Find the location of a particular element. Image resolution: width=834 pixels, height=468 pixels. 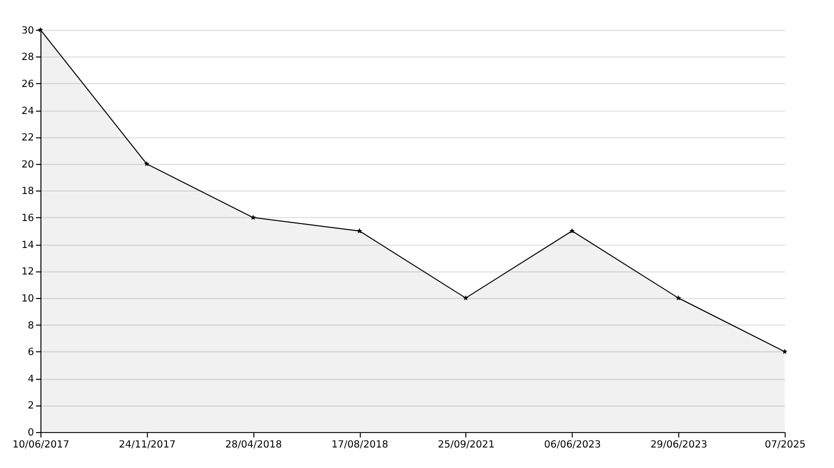

y-tick-label: 12 is located at coordinates (27, 272).